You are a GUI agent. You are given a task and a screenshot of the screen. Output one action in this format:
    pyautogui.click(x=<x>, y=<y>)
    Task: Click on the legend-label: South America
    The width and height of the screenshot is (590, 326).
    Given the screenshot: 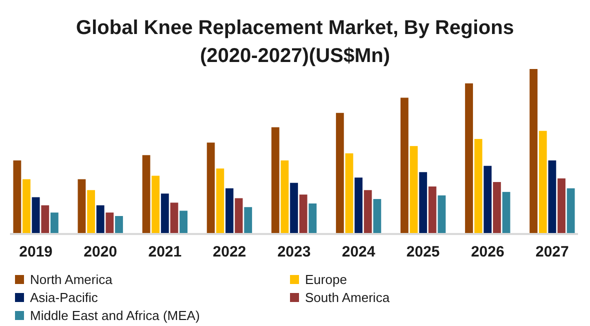 What is the action you would take?
    pyautogui.click(x=347, y=297)
    